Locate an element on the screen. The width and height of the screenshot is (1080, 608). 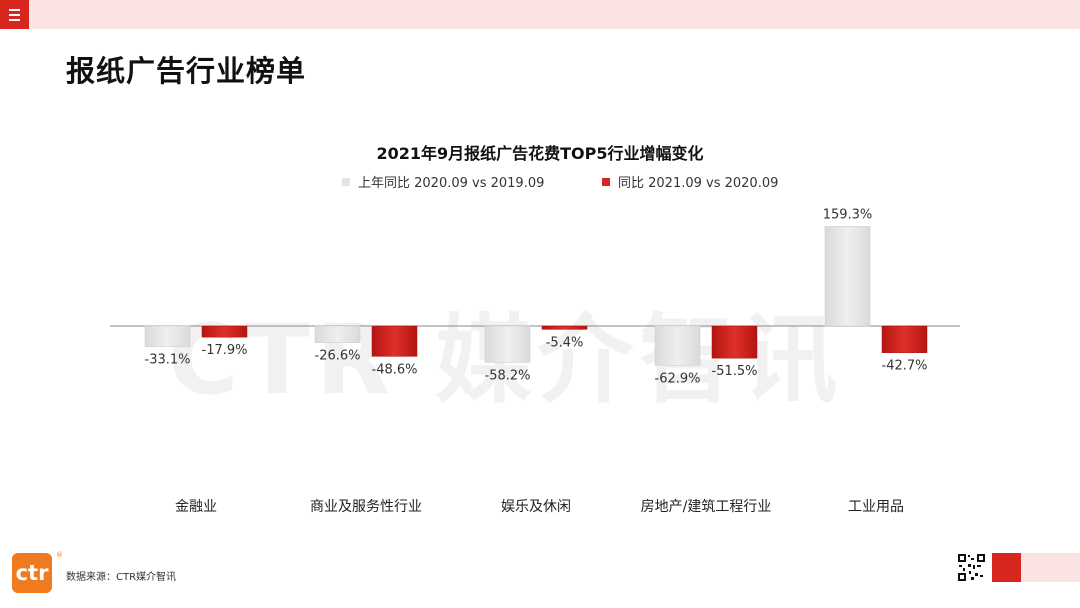
data-label-prev-2: -58.2% is located at coordinates (508, 375).